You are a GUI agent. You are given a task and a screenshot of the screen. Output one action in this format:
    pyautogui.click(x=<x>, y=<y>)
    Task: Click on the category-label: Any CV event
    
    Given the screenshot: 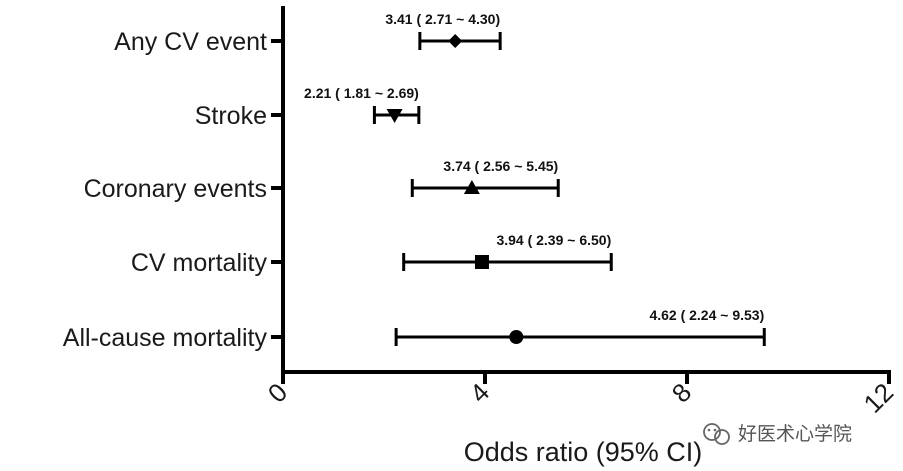 What is the action you would take?
    pyautogui.click(x=190, y=42)
    